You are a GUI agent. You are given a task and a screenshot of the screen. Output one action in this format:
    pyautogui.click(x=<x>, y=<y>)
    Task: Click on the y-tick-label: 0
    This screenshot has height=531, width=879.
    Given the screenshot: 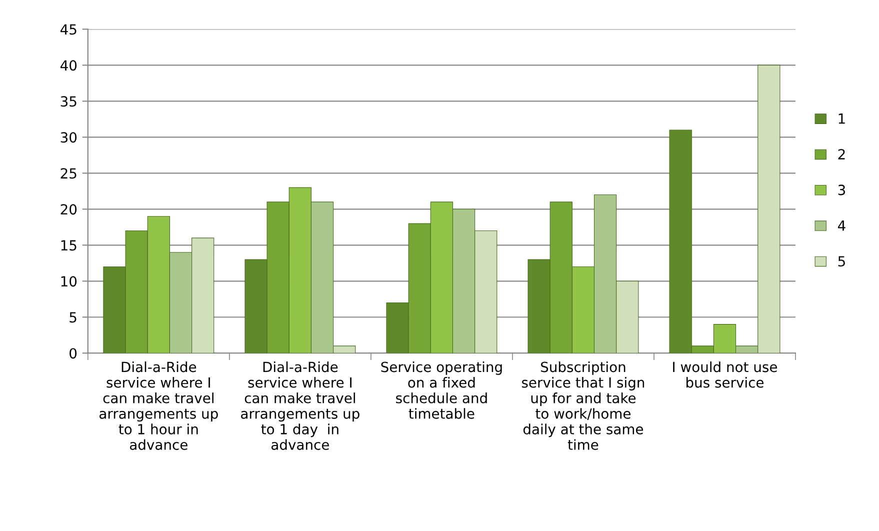 What is the action you would take?
    pyautogui.click(x=73, y=353)
    